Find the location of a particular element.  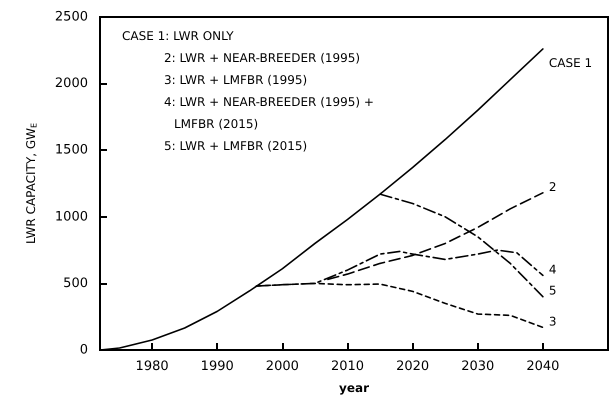

y-tick-label: 2000 is located at coordinates (71, 84).